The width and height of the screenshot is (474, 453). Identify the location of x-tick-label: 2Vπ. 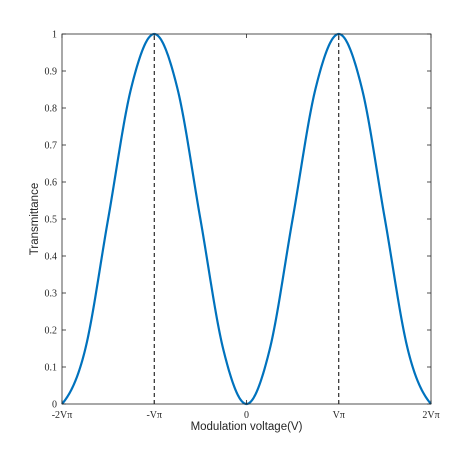
(430, 415).